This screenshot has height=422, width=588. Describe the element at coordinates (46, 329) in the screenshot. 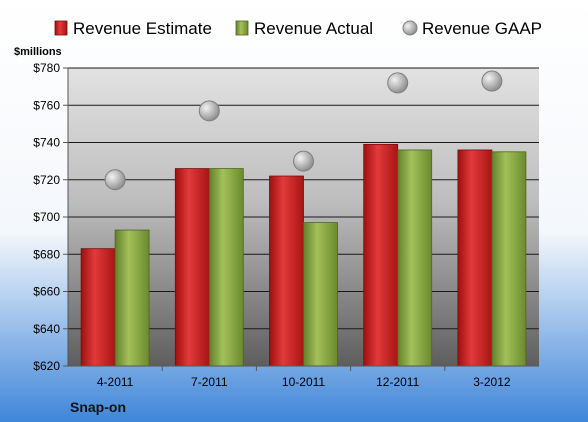

I see `y-tick-label: $640` at that location.